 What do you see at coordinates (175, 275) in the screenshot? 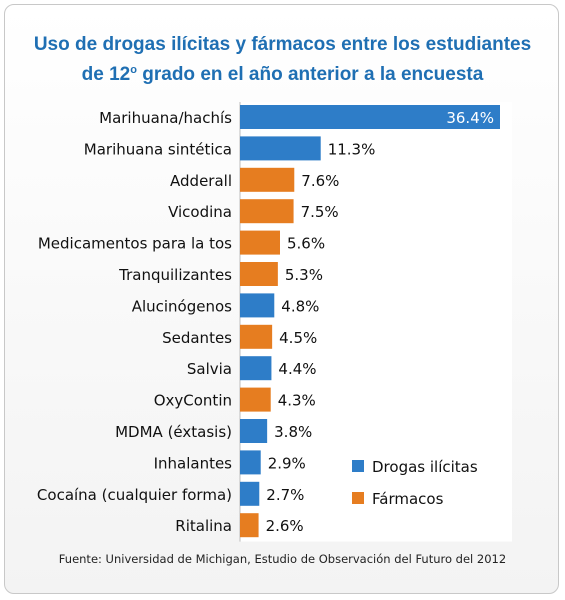
I see `category-label: Tranquilizantes` at bounding box center [175, 275].